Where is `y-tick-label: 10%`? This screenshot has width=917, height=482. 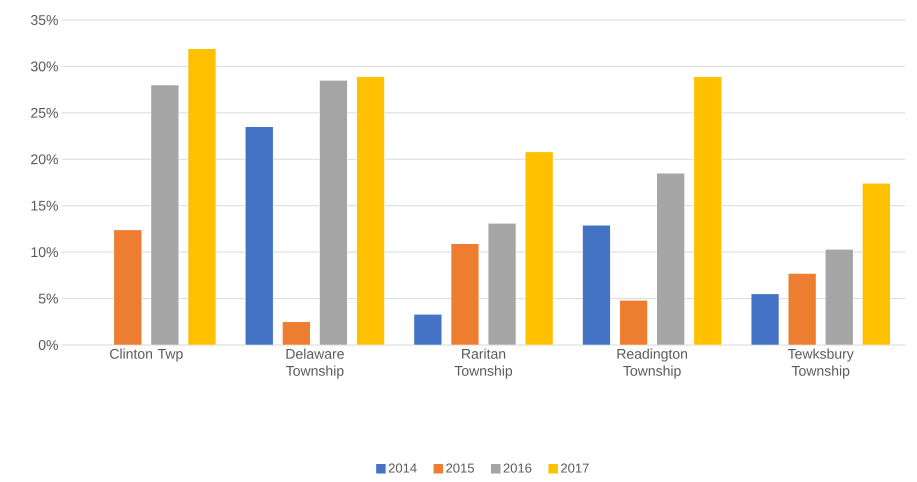 y-tick-label: 10% is located at coordinates (45, 252).